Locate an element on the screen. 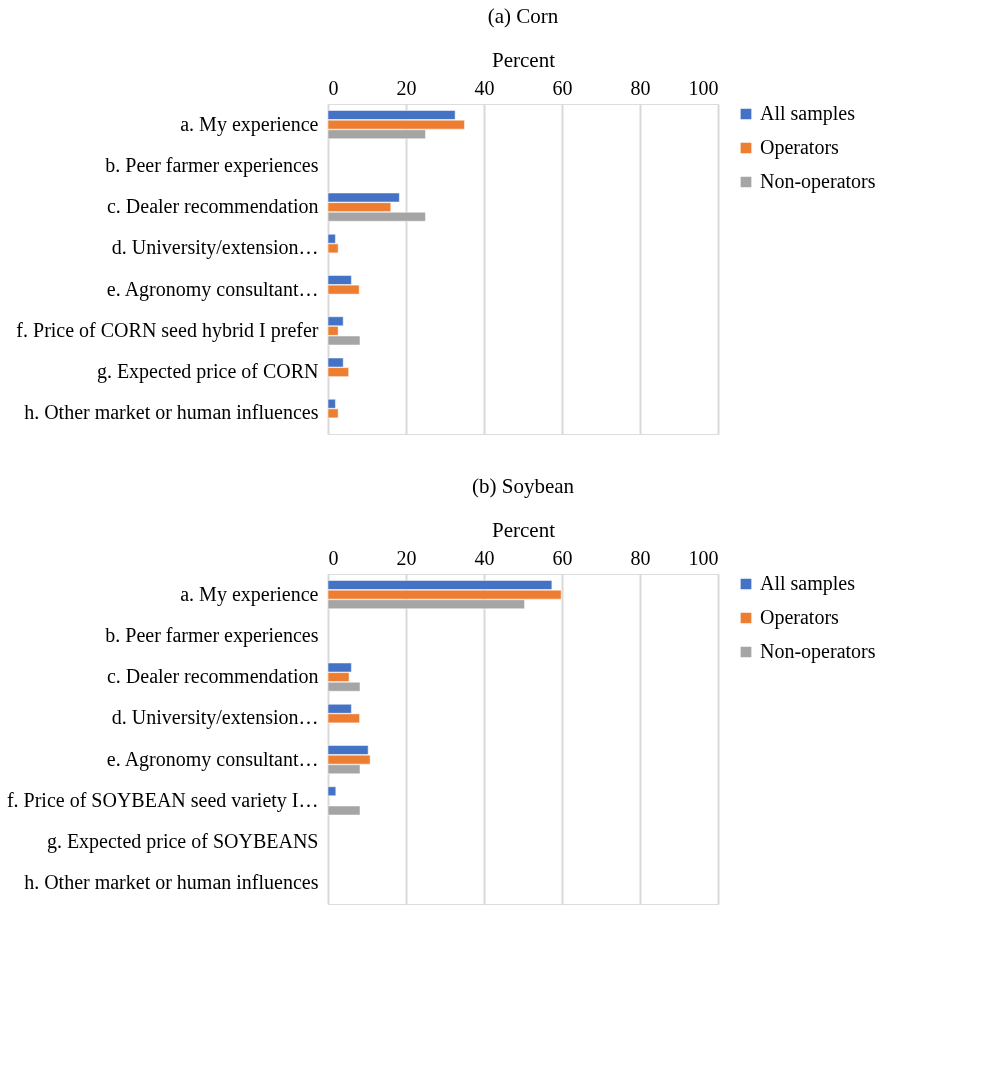  y-tick-label: g. Expected price of CORN is located at coordinates (207, 372).